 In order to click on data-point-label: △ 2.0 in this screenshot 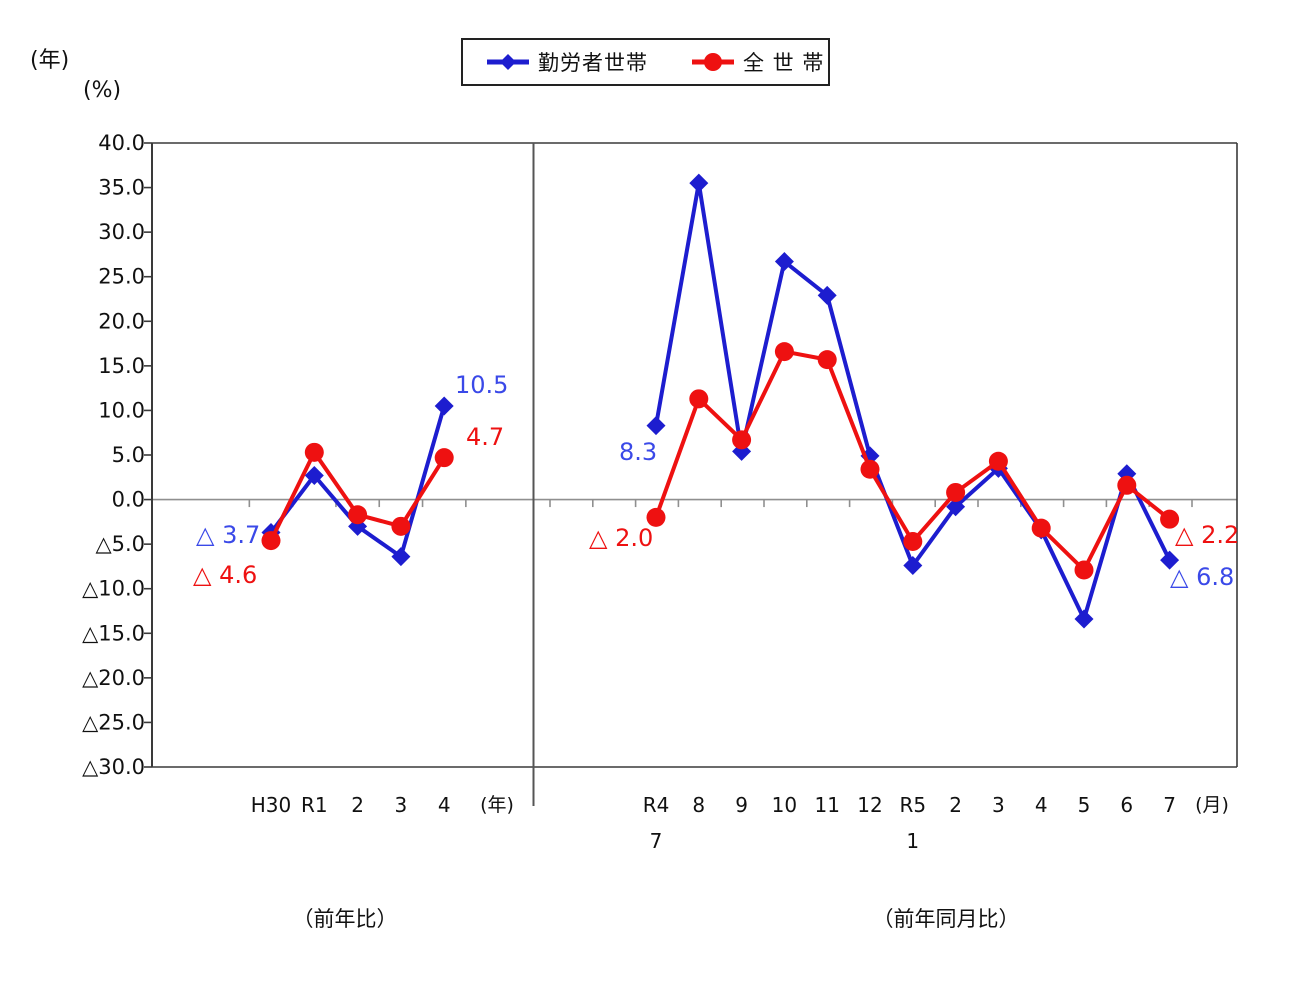, I will do `click(621, 538)`.